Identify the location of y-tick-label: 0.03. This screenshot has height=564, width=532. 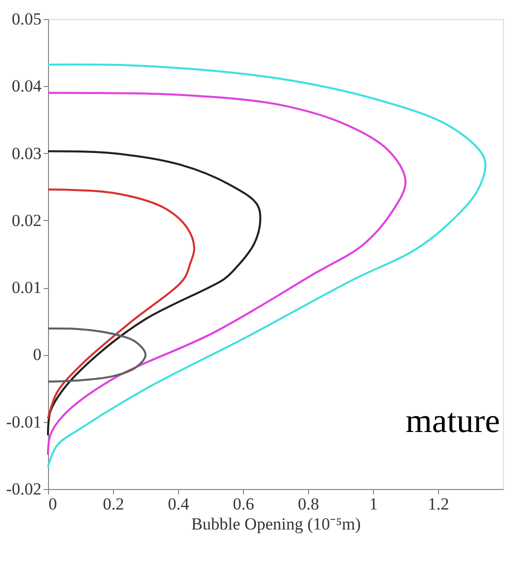
(27, 153).